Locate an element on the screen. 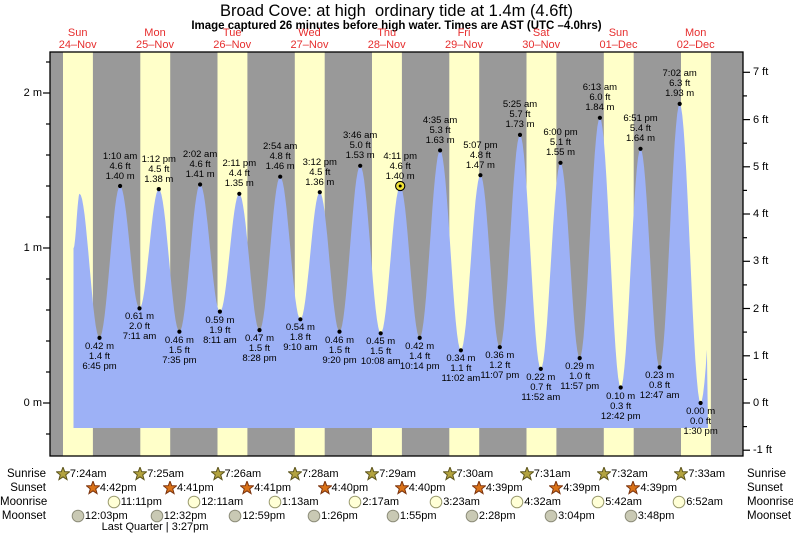 The width and height of the screenshot is (793, 538). low-tide-annotation: 0.47 m 1.5 ft 8:28 pm is located at coordinates (259, 349).